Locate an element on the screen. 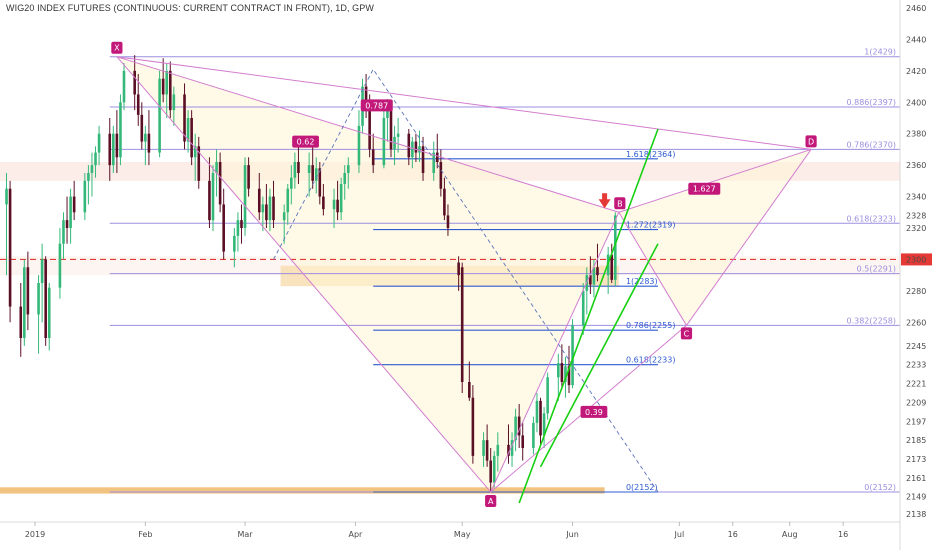 This screenshot has width=932, height=550. svg-text: 1.627 is located at coordinates (704, 189).